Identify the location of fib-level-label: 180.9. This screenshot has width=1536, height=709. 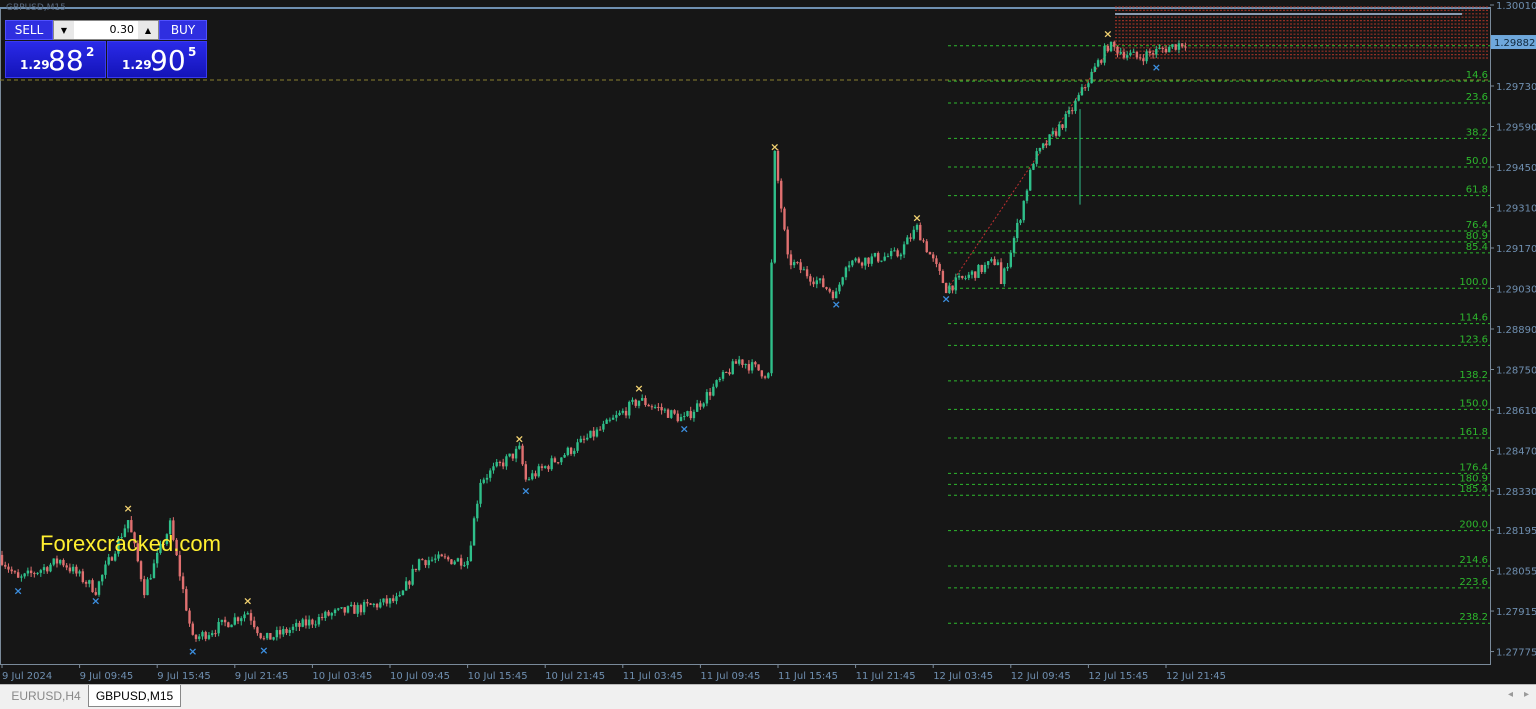
(1473, 478).